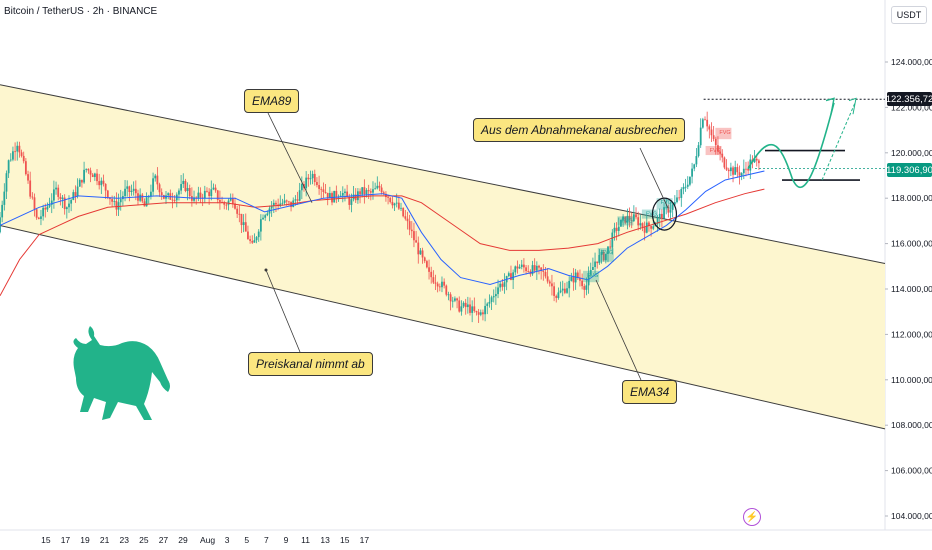 Image resolution: width=932 pixels, height=550 pixels. Describe the element at coordinates (911, 334) in the screenshot. I see `y-tick-label: 112.000,00` at that location.